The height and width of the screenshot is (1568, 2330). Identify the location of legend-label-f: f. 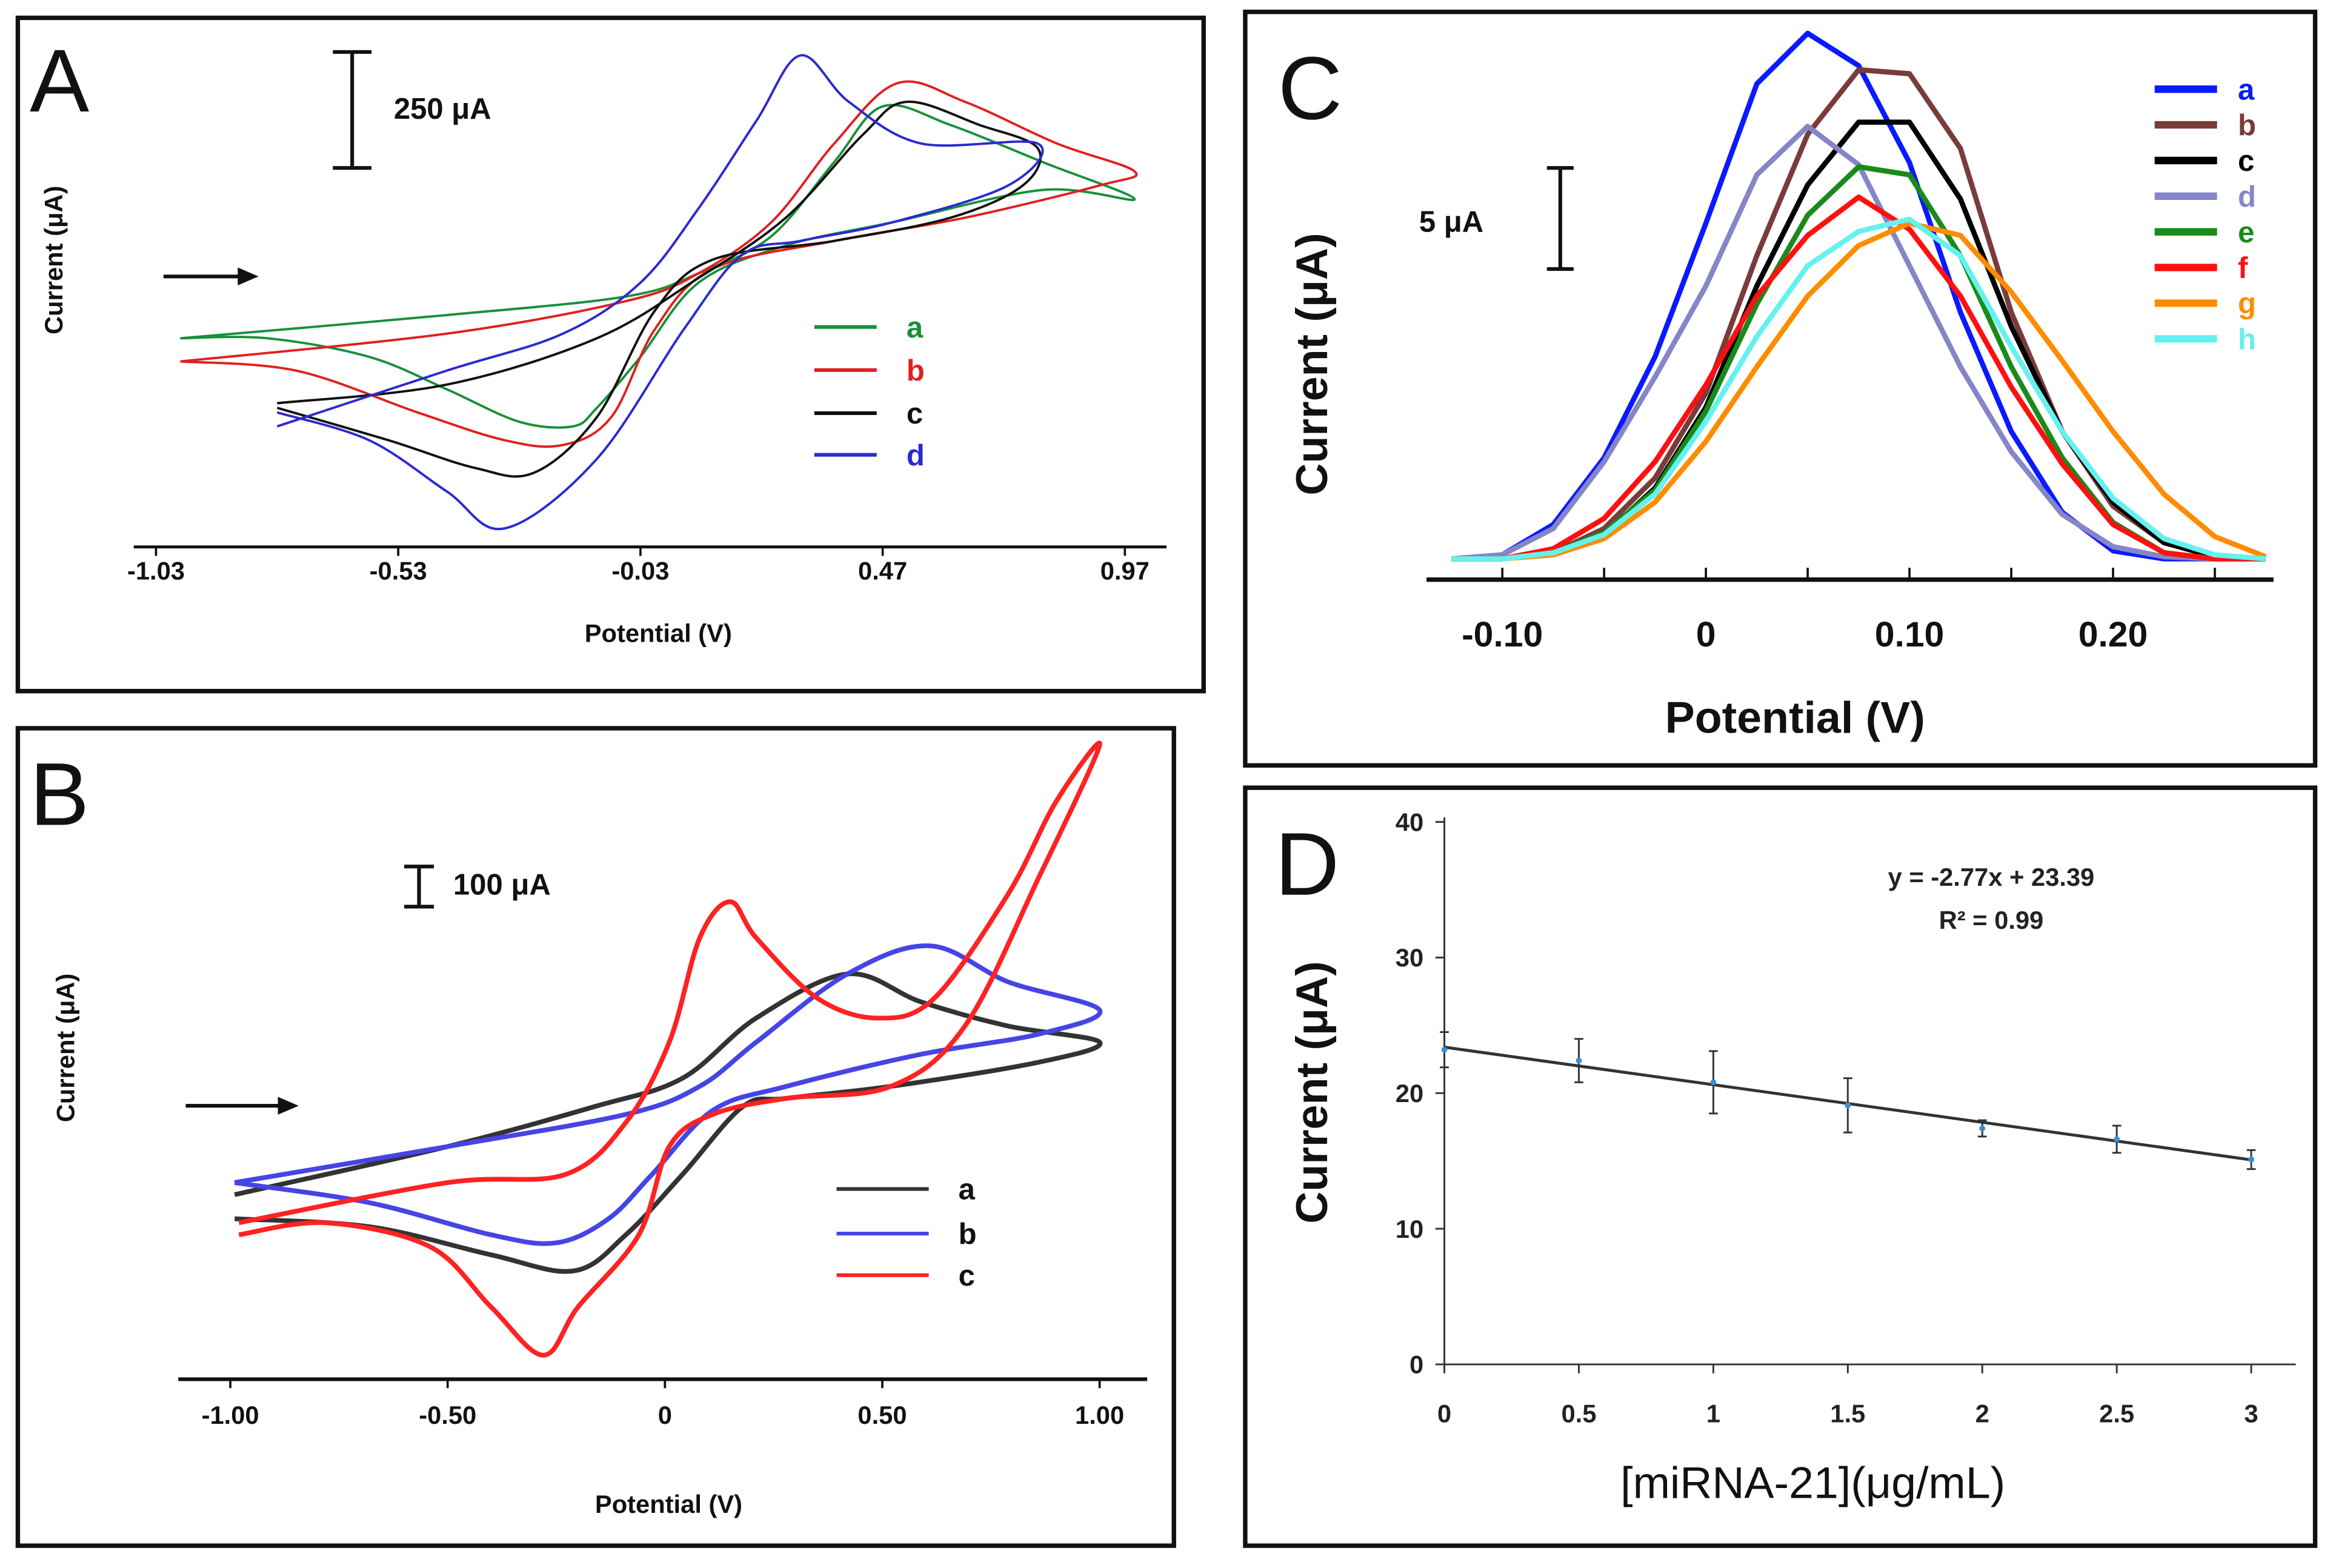
(2243, 268).